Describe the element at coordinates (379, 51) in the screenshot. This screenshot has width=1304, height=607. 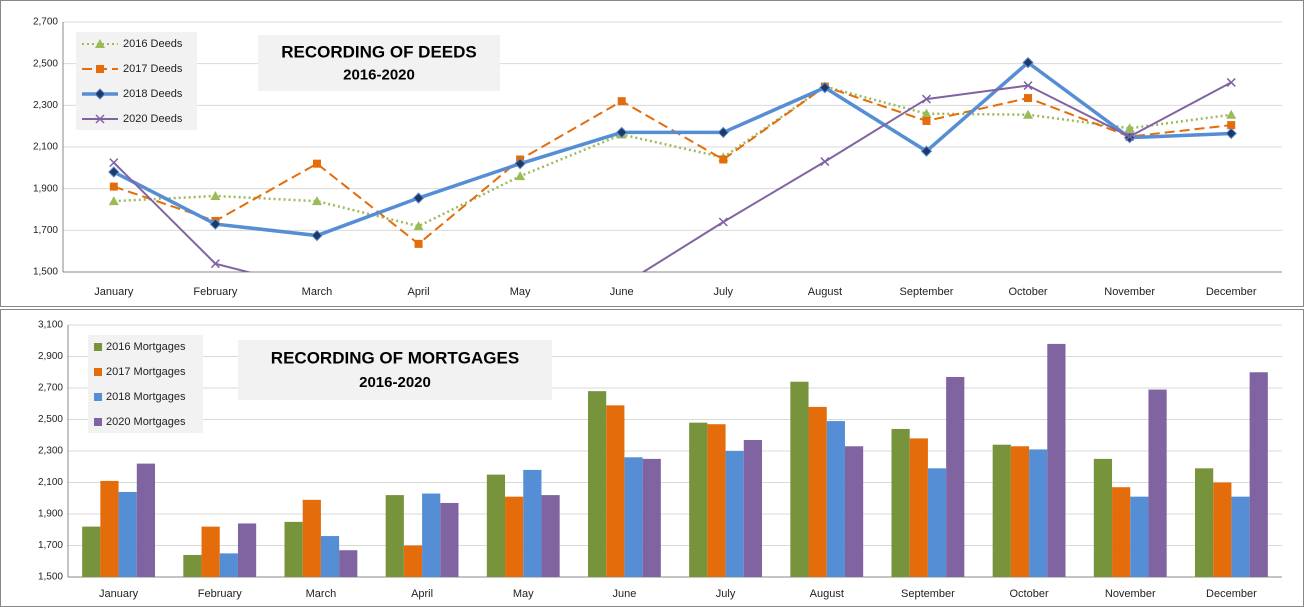
I see `chart-title: RECORDING OF DEEDS` at that location.